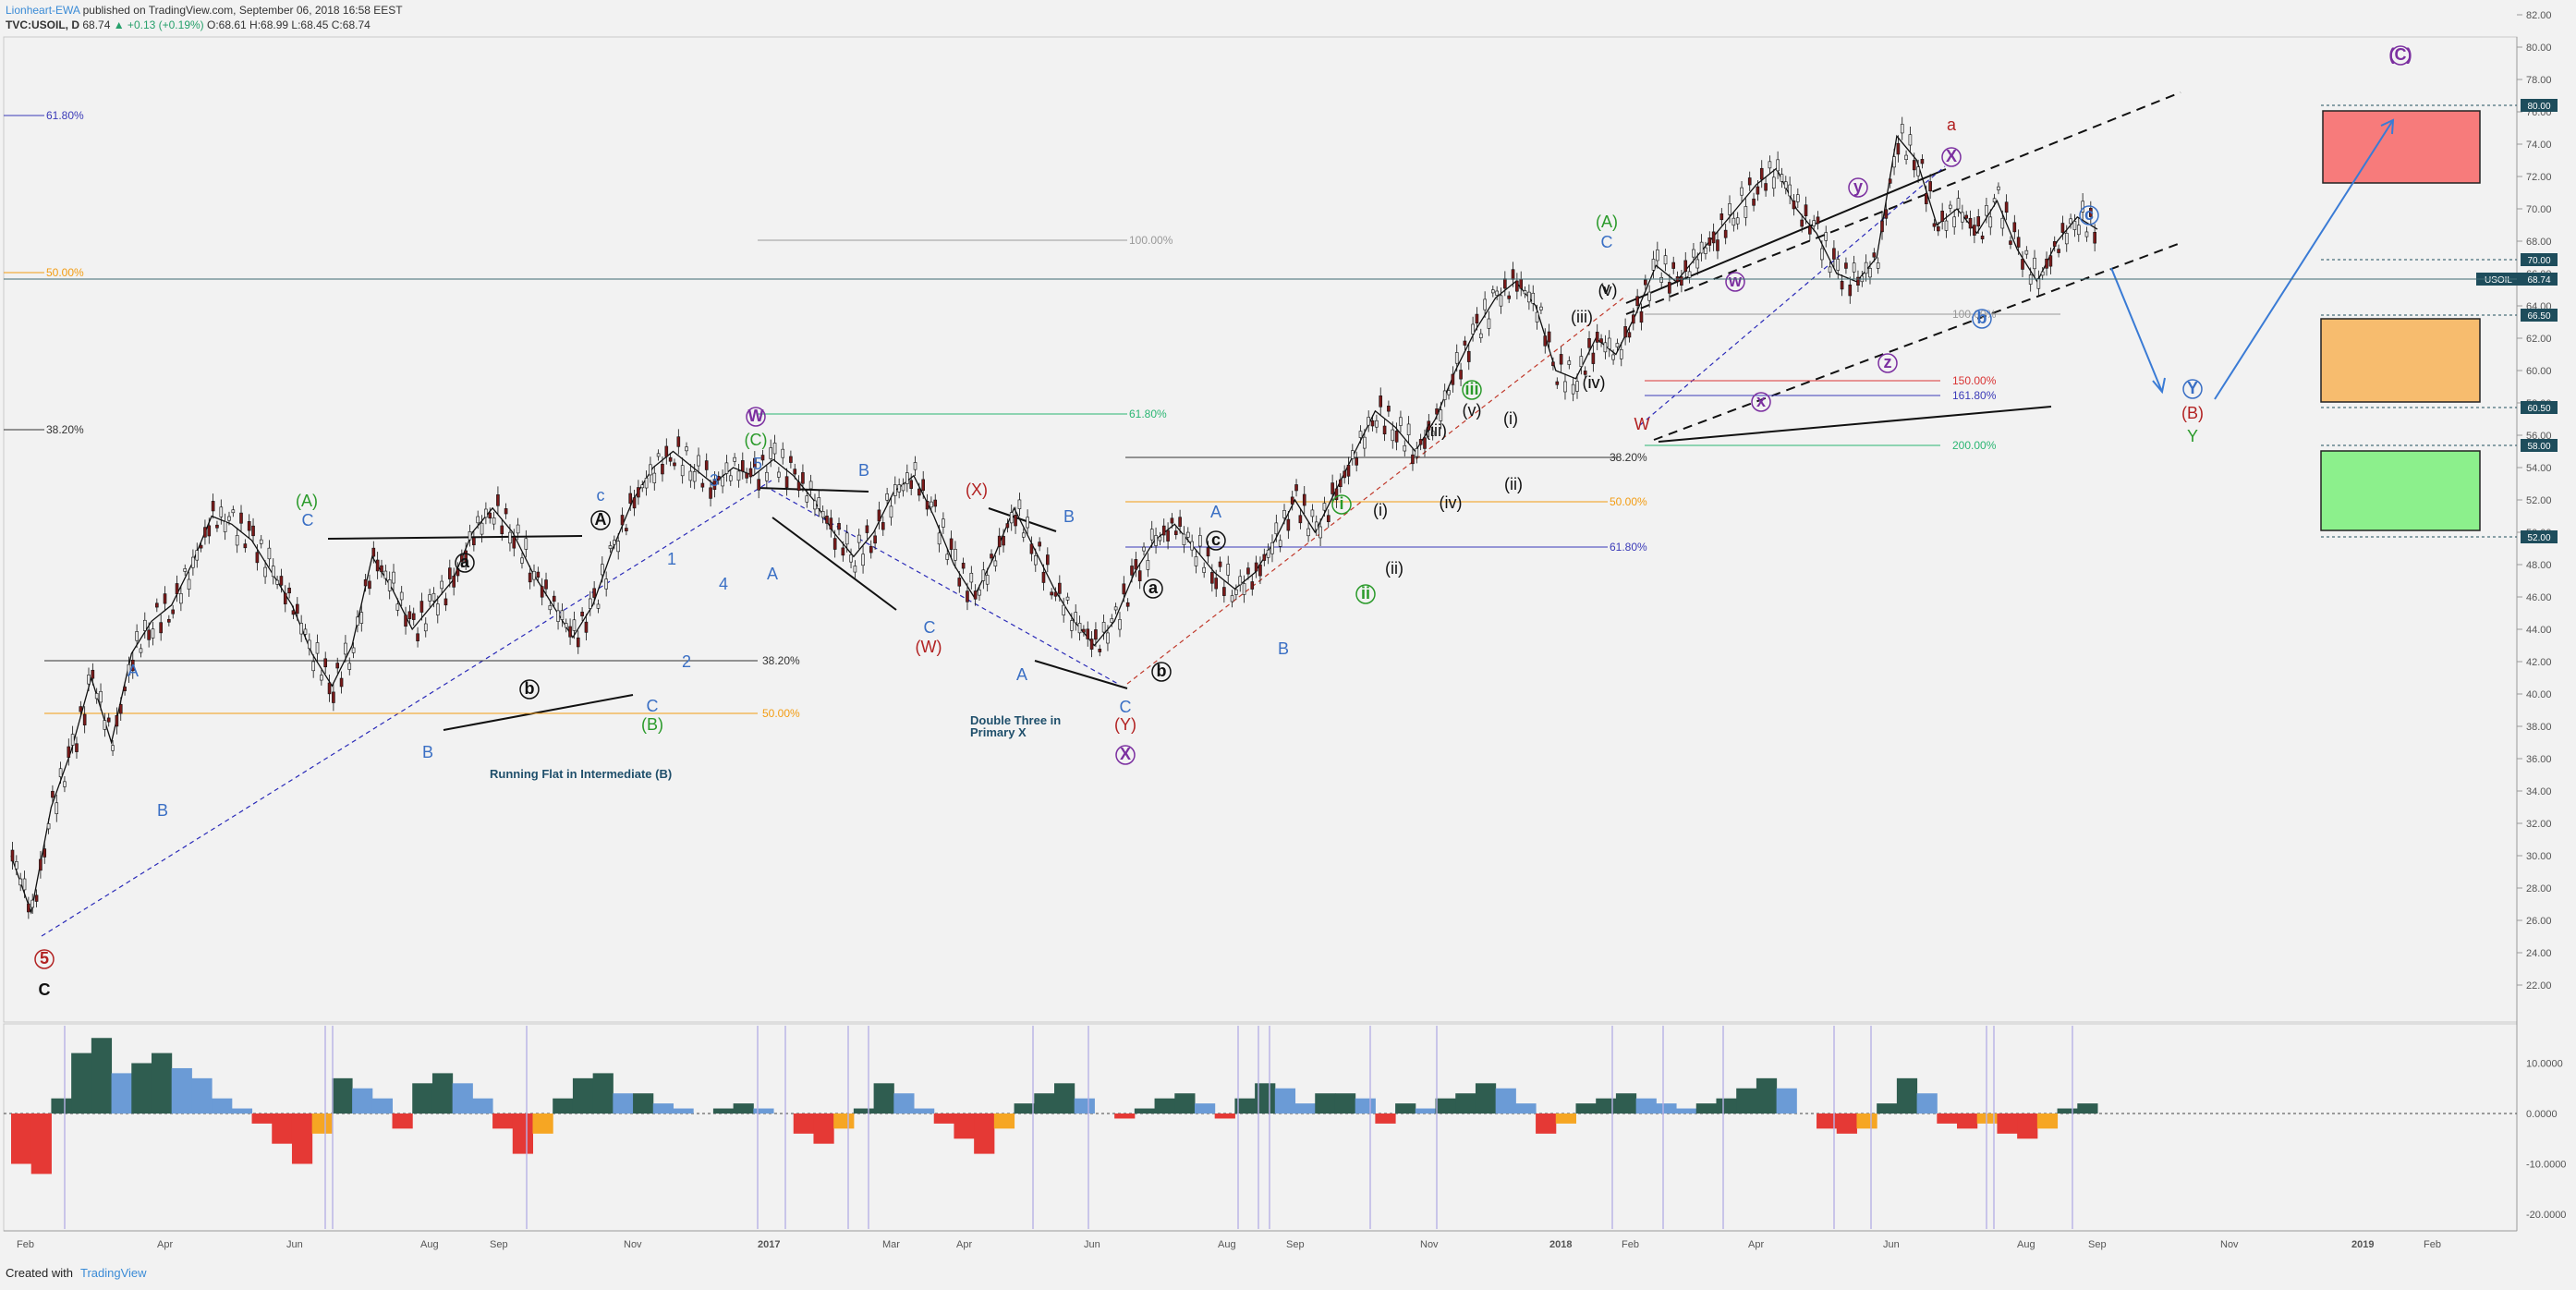 The image size is (2576, 1290). I want to click on wave-label: b, so click(1982, 318).